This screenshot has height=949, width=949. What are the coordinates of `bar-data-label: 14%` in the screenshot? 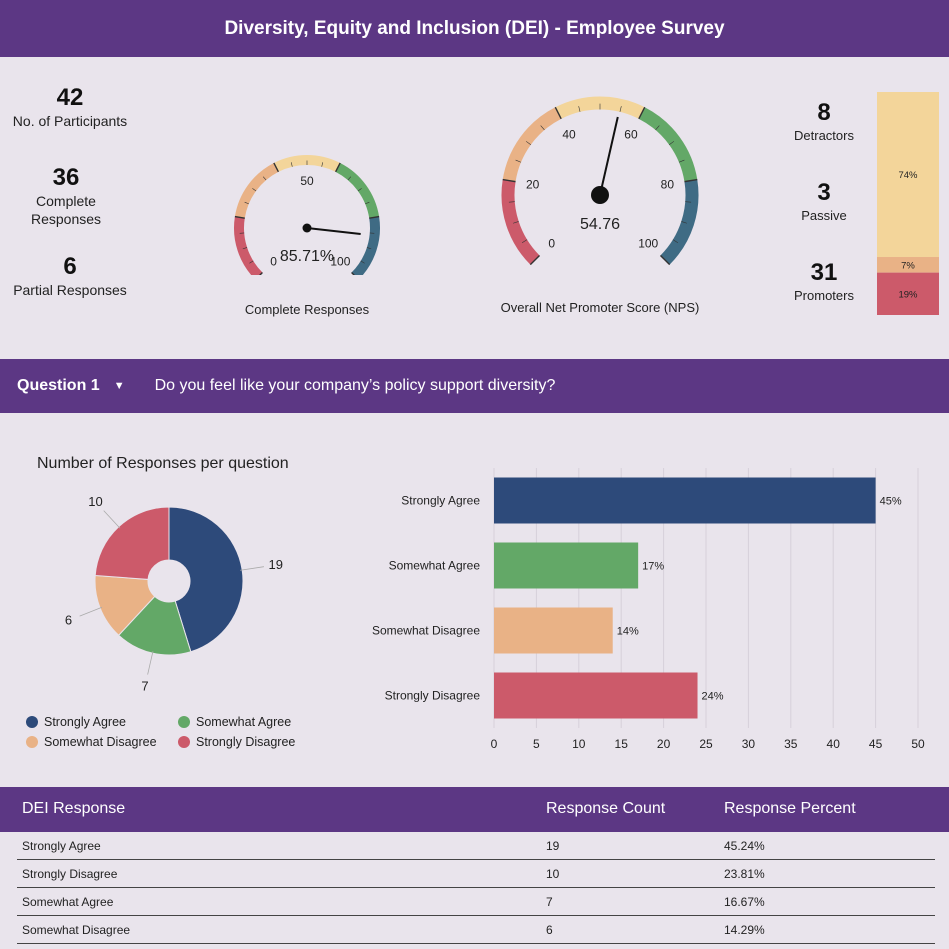 It's located at (628, 632).